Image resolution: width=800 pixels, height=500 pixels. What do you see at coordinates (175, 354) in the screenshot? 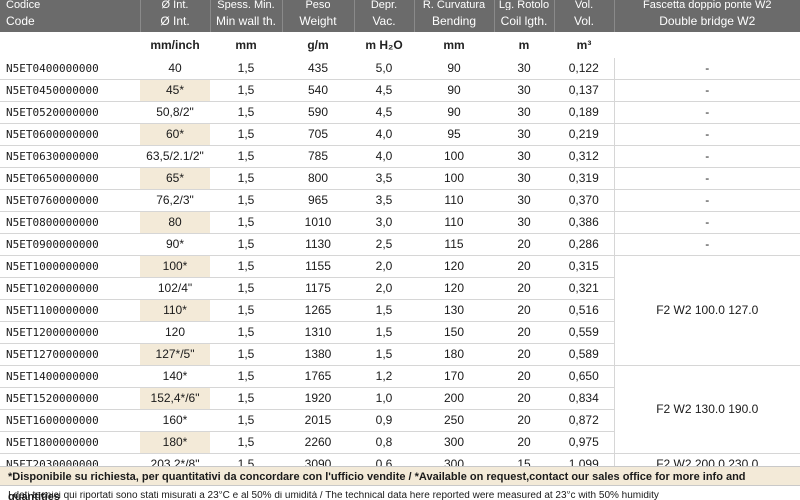
I see `inner-diameter-cell: 127*/5"` at bounding box center [175, 354].